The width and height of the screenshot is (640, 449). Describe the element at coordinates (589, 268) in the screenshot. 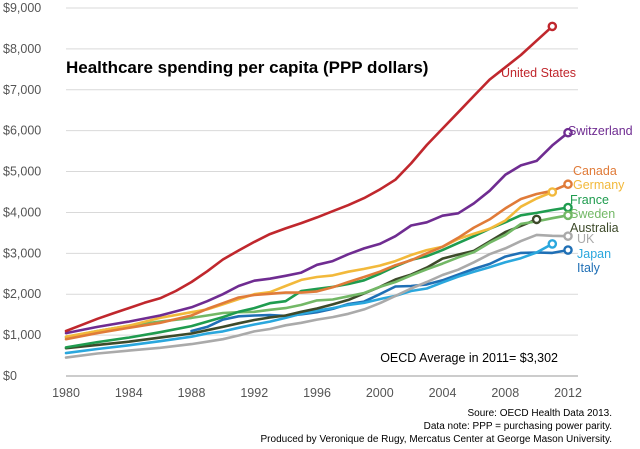

I see `series-label-italy: Italy` at that location.